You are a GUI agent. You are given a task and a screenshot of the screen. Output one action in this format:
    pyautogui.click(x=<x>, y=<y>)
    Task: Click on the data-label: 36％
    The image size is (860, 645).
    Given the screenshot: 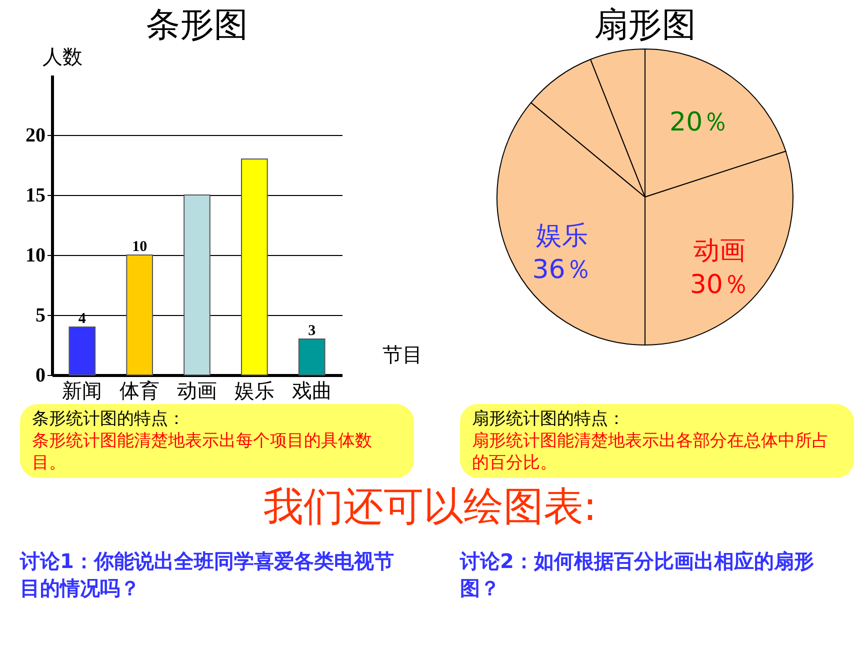 What is the action you would take?
    pyautogui.click(x=562, y=270)
    